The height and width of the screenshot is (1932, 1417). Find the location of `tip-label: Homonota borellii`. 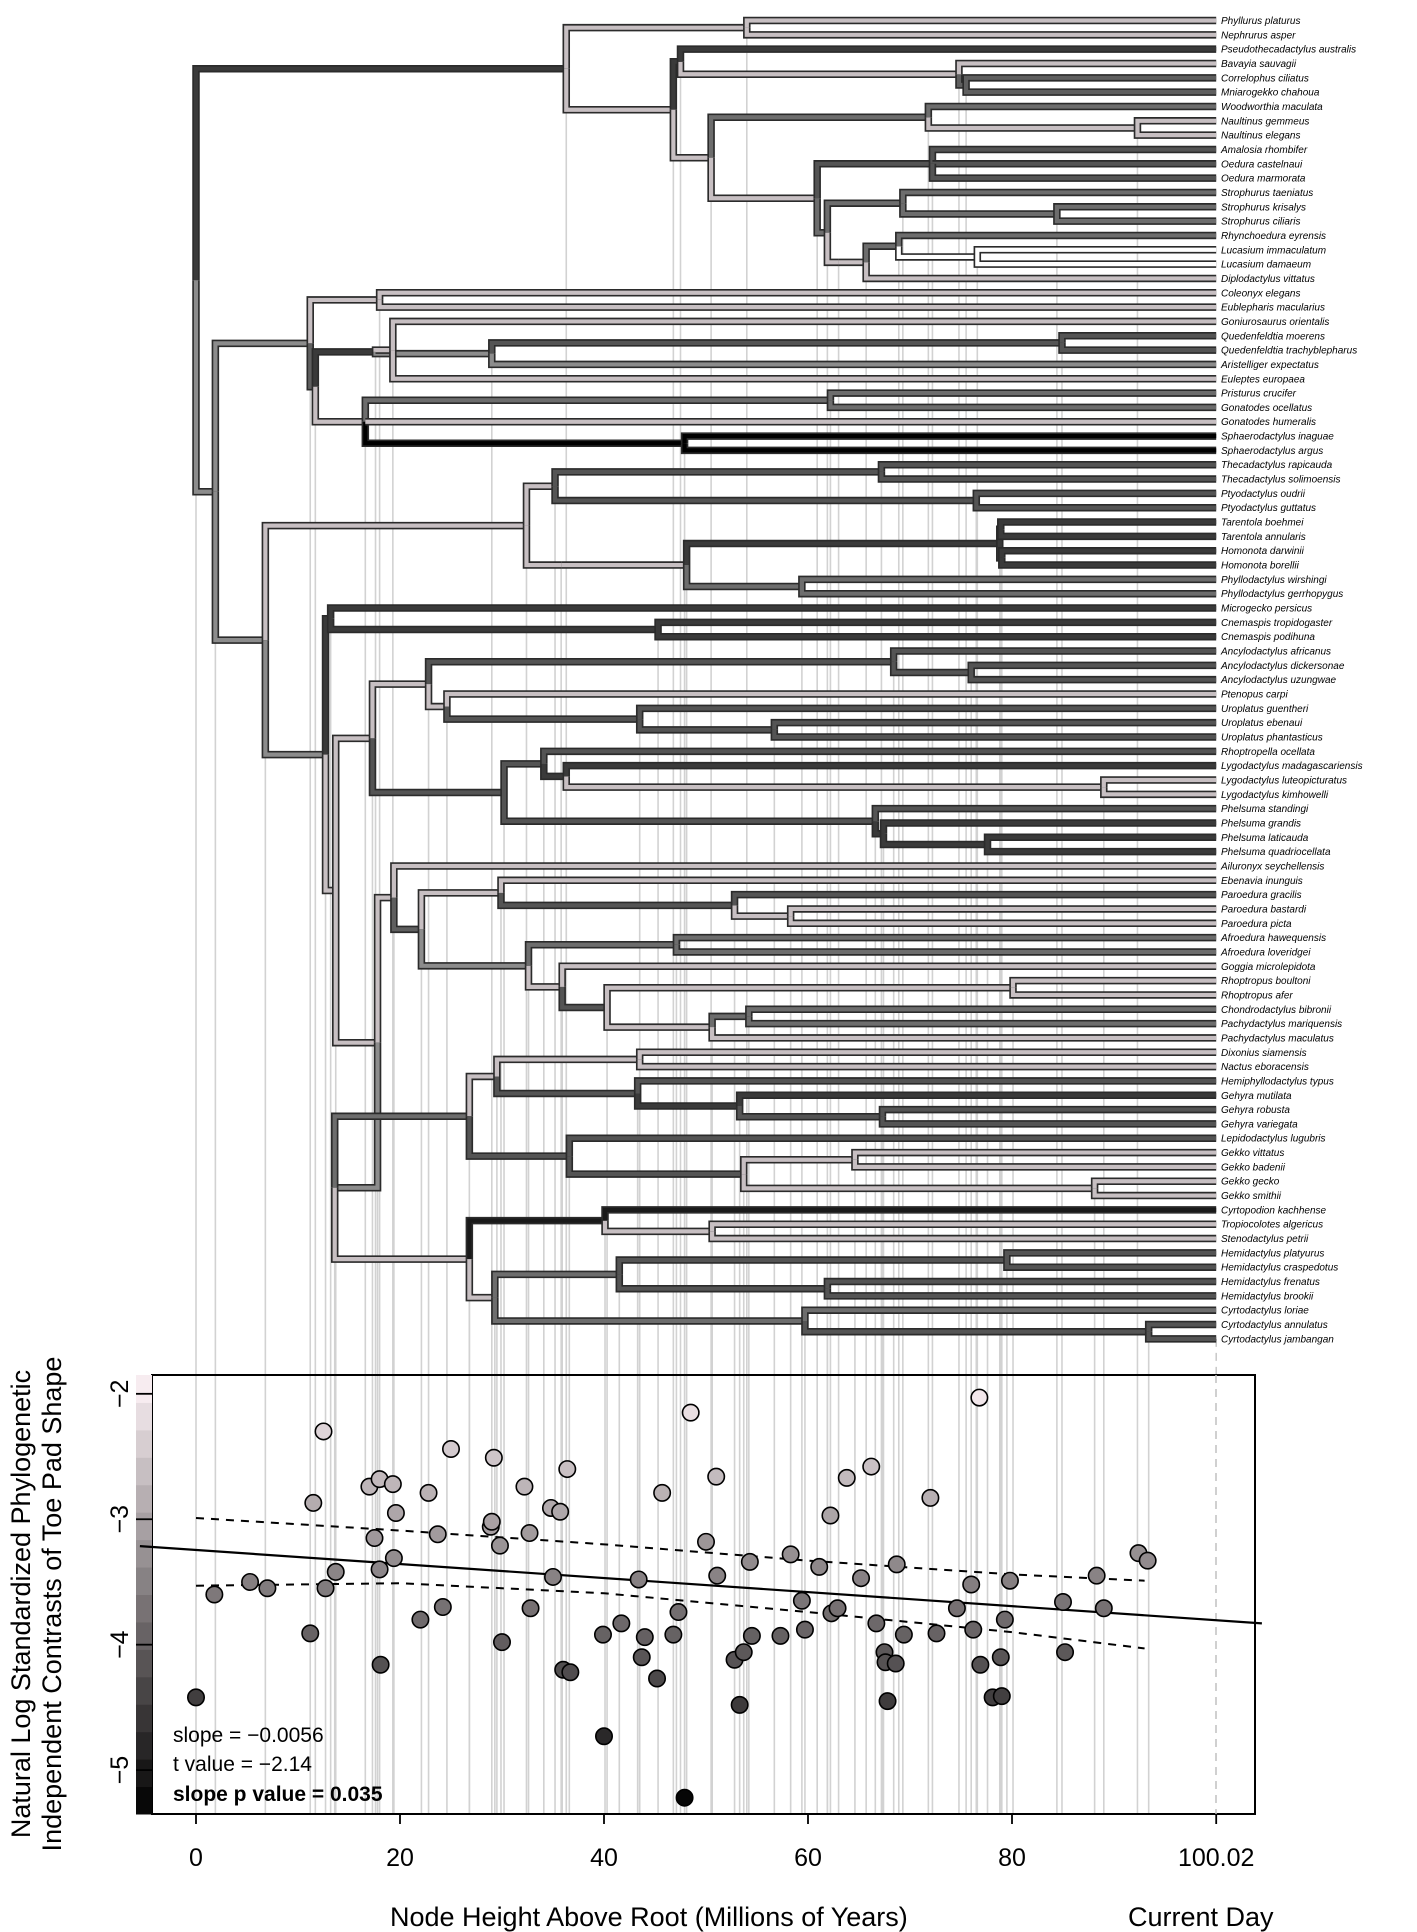

tip-label: Homonota borellii is located at coordinates (1260, 566).